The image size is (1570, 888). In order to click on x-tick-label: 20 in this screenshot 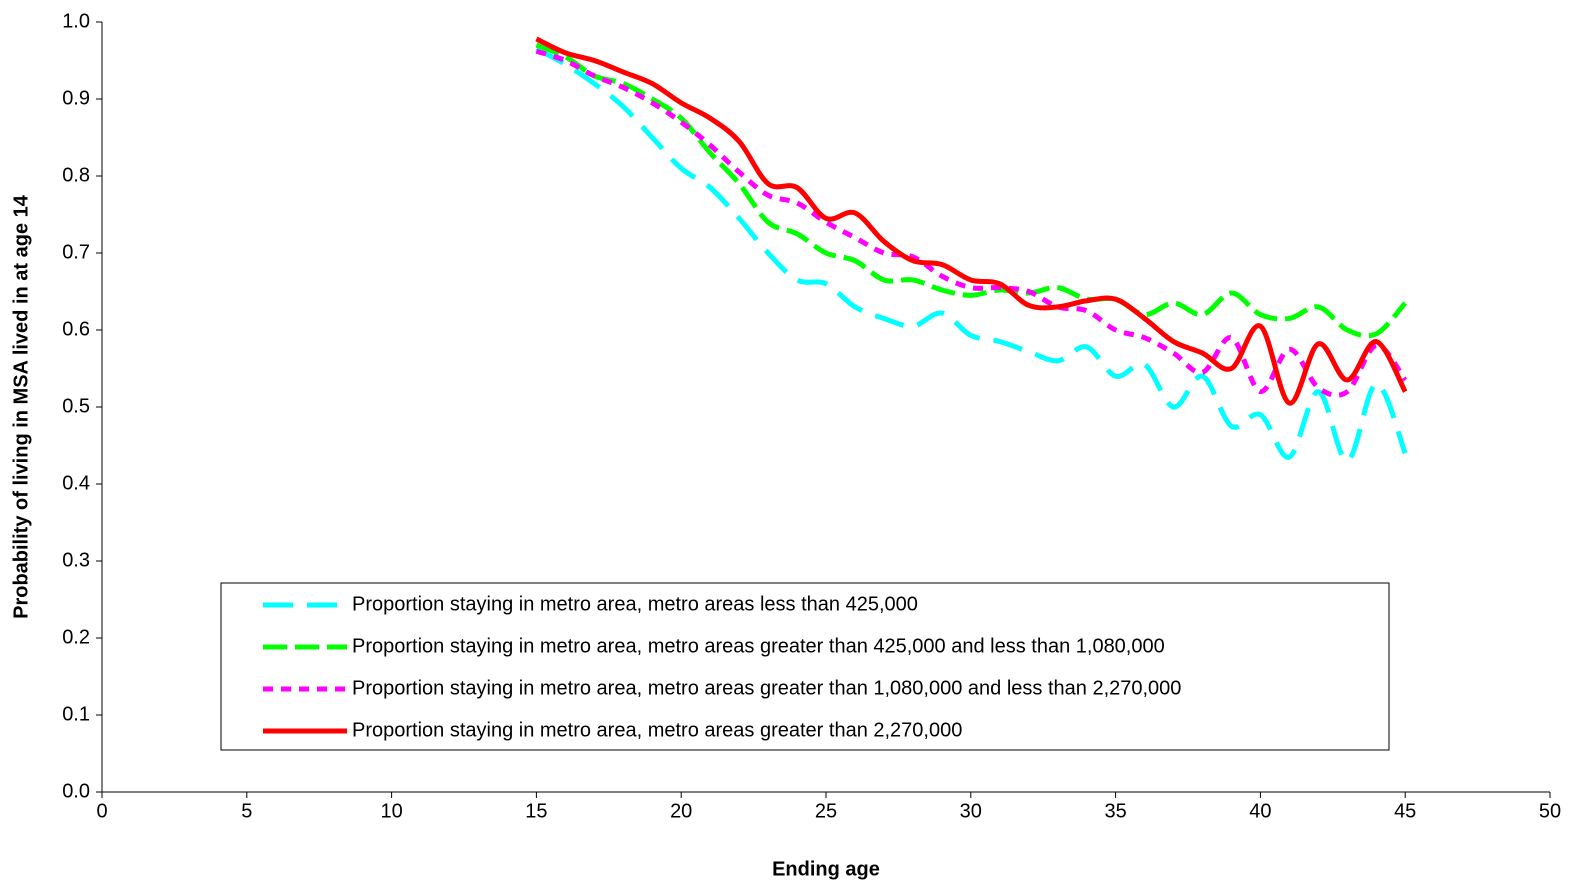, I will do `click(681, 811)`.